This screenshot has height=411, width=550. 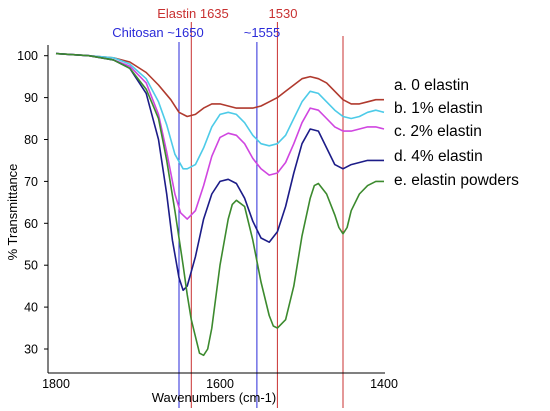 What do you see at coordinates (384, 384) in the screenshot?
I see `x-tick-label: 1400` at bounding box center [384, 384].